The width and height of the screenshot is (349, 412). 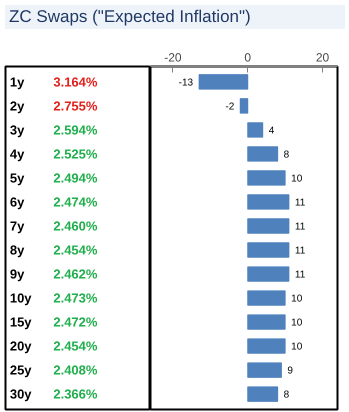 What do you see at coordinates (75, 322) in the screenshot?
I see `text: 2.472%` at bounding box center [75, 322].